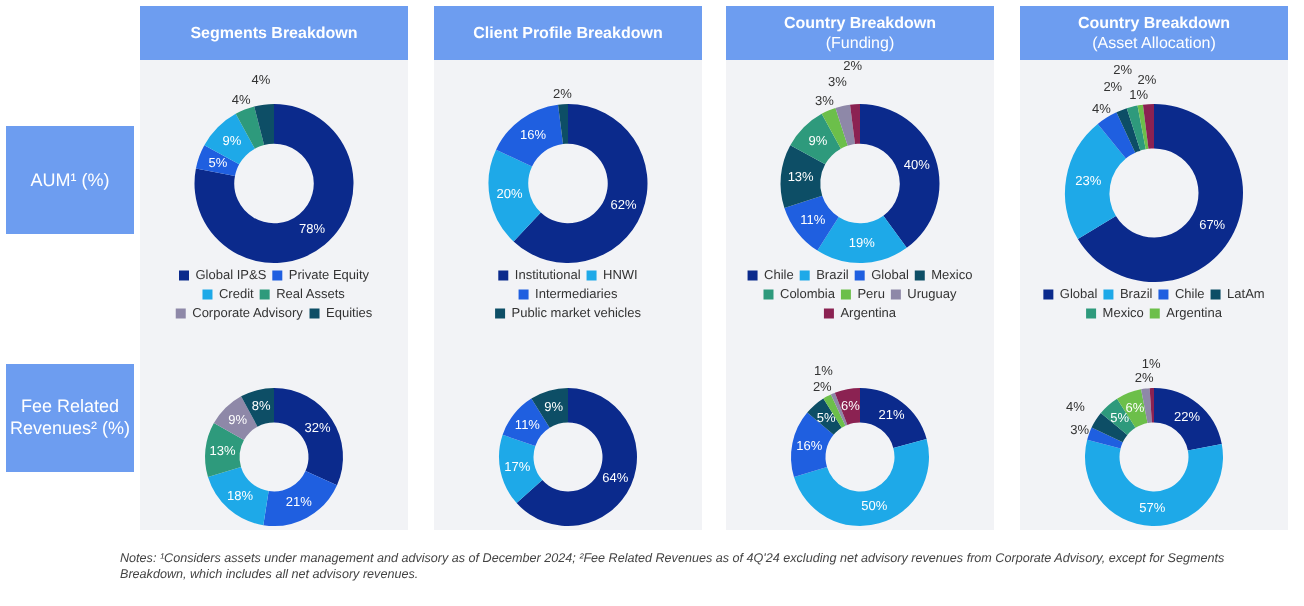 This screenshot has width=1304, height=606. I want to click on chart-title: Client Profile Breakdown, so click(568, 33).